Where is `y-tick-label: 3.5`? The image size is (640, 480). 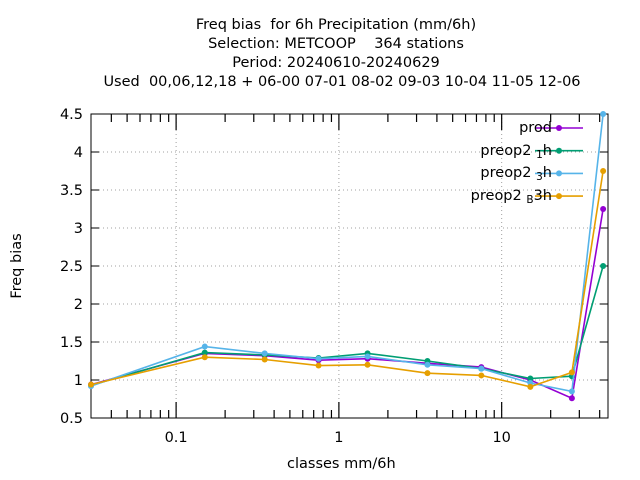
y-tick-label: 3.5 is located at coordinates (71, 191).